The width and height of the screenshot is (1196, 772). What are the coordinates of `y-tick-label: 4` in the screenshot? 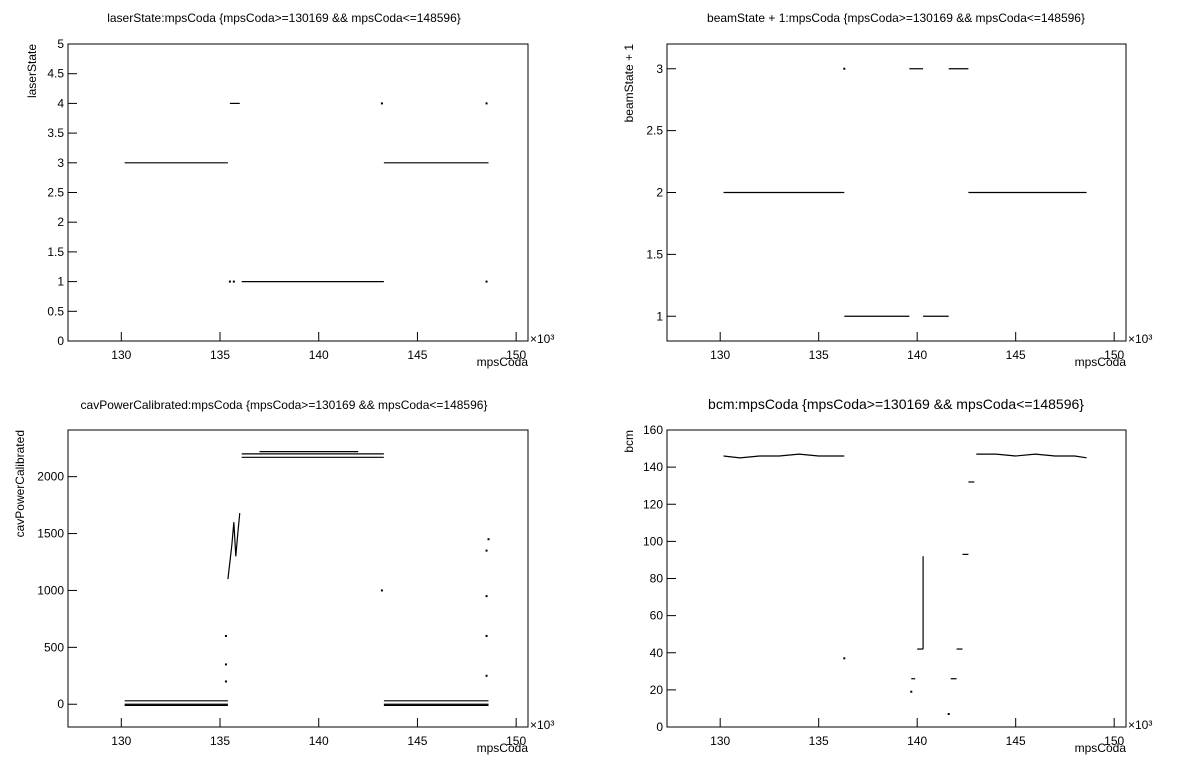 It's located at (60, 103).